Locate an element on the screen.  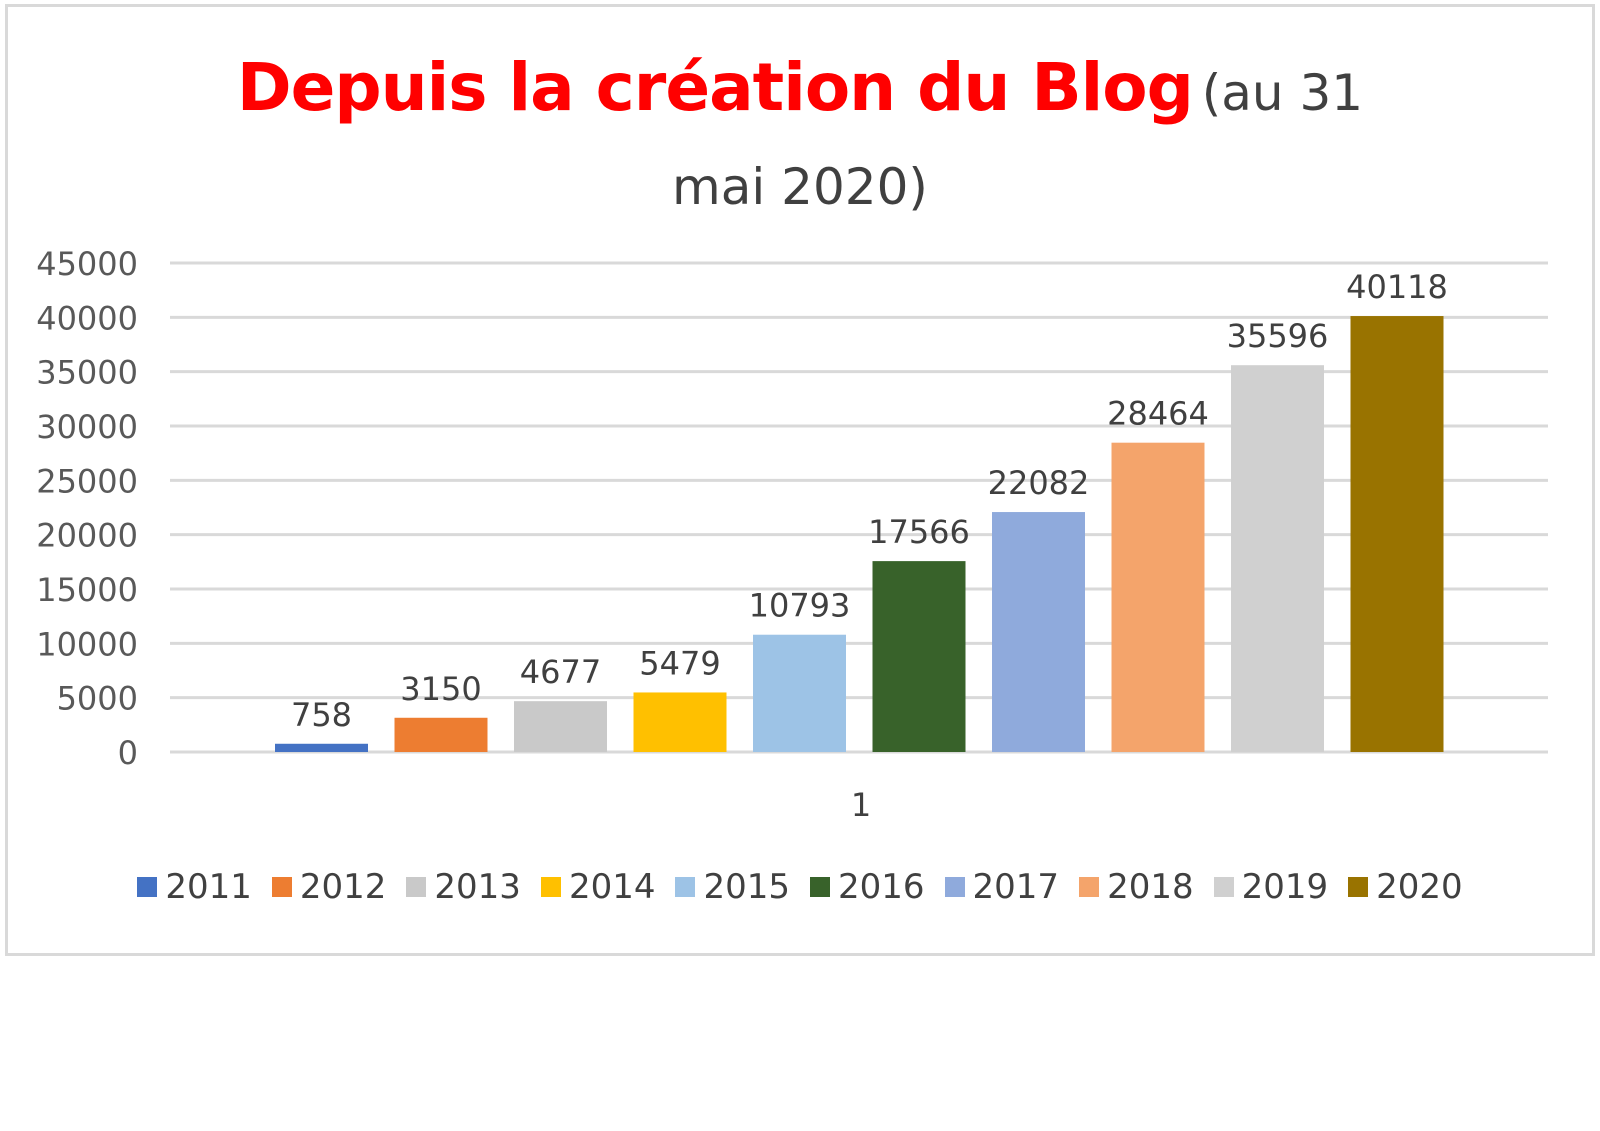
y-tick-label: 35000 is located at coordinates (87, 373).